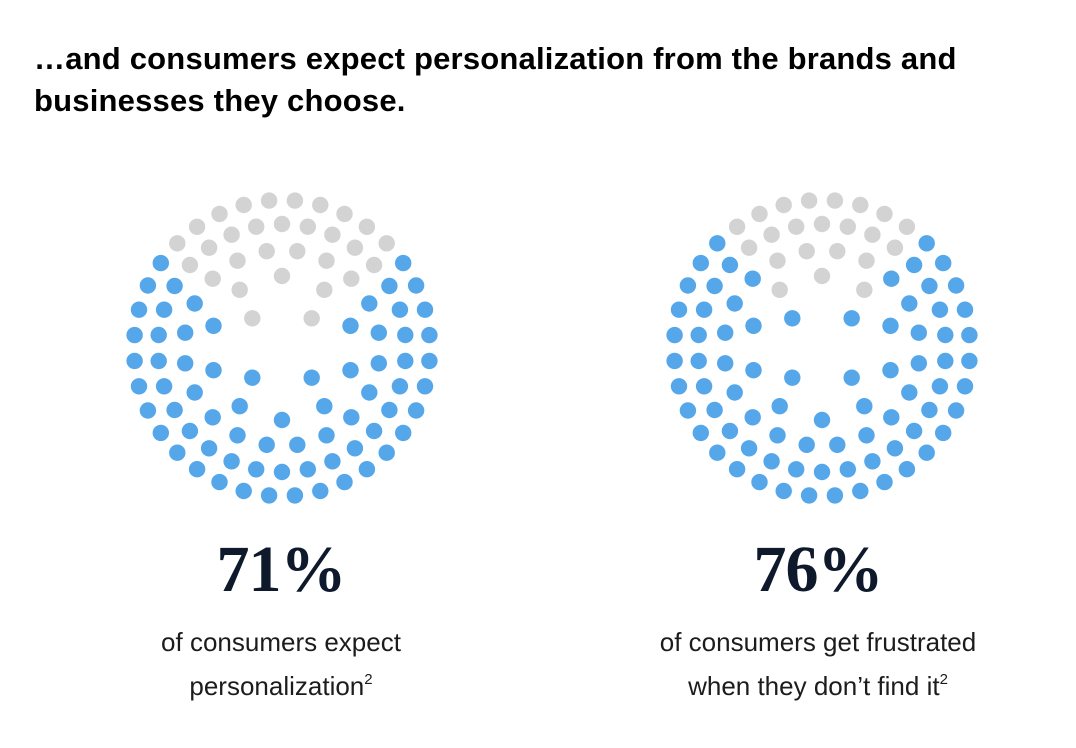 This screenshot has width=1076, height=748. Describe the element at coordinates (277, 686) in the screenshot. I see `caption-line-2: personalization` at that location.